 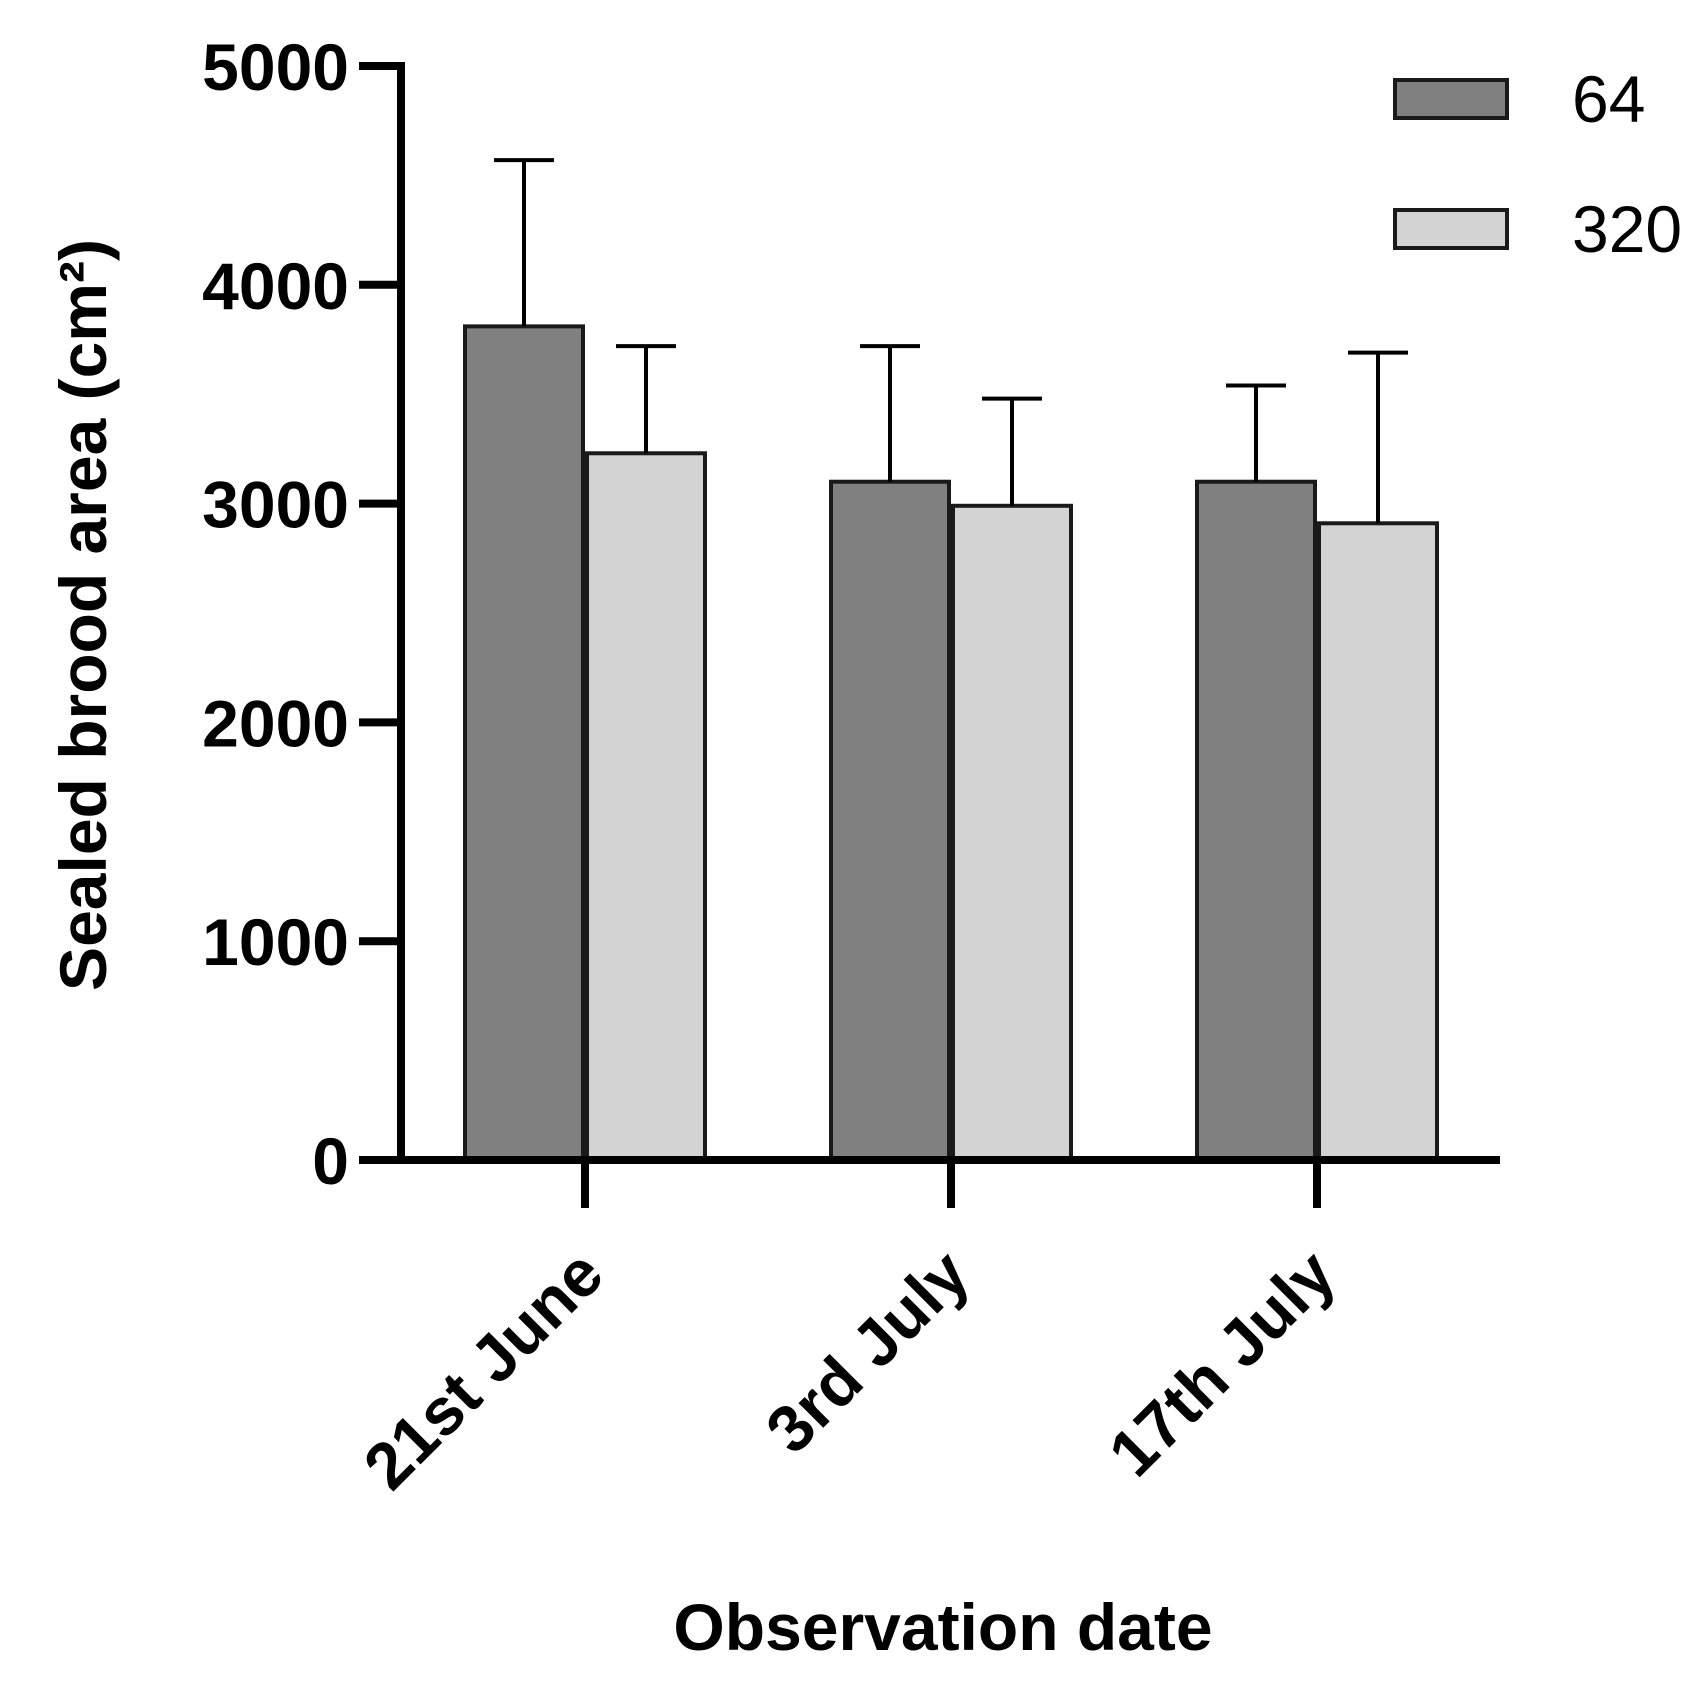 What do you see at coordinates (275, 723) in the screenshot?
I see `y-tick-label: 2000` at bounding box center [275, 723].